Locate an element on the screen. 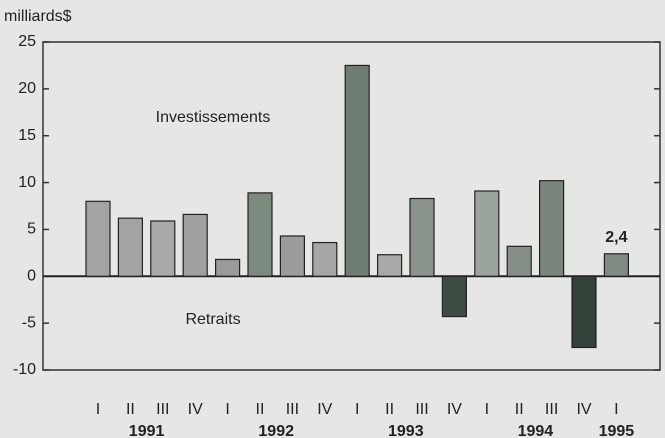 This screenshot has height=438, width=665. y-tick-label: -5 is located at coordinates (29, 322).